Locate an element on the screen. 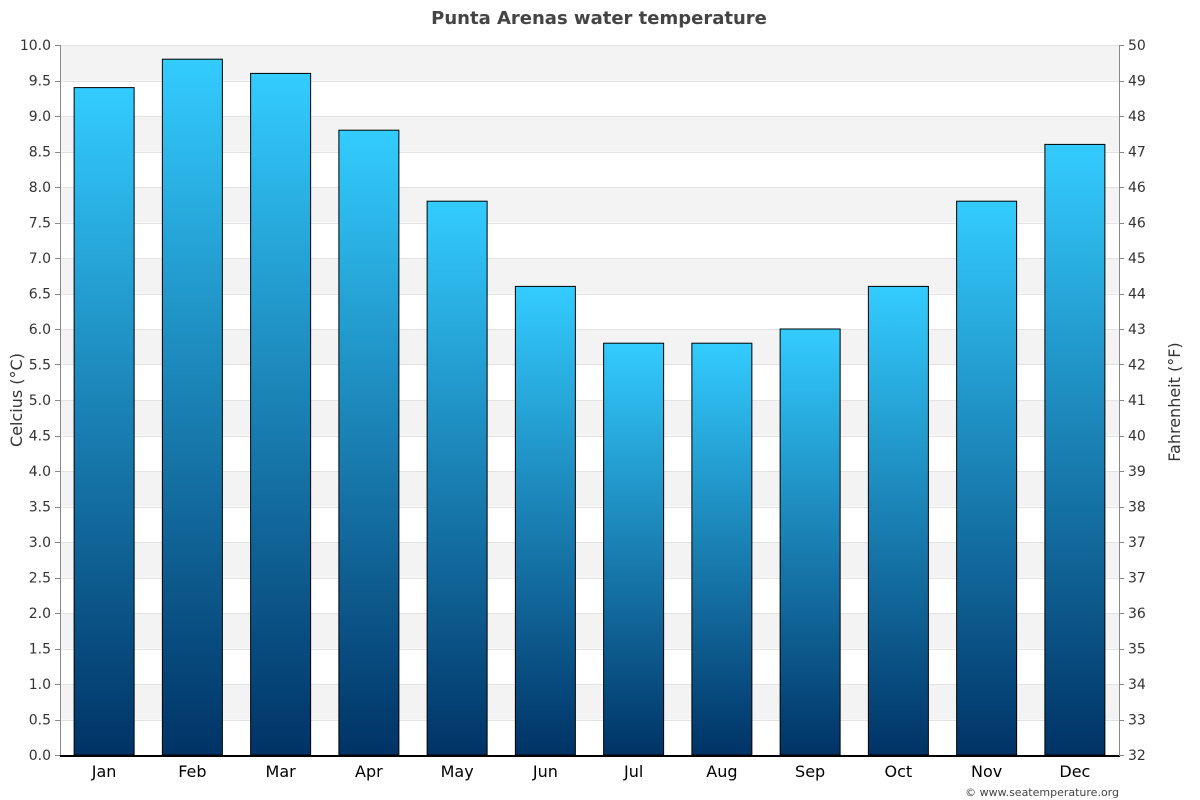 The height and width of the screenshot is (800, 1200). y-tick-label-left: 4.0 is located at coordinates (40, 472).